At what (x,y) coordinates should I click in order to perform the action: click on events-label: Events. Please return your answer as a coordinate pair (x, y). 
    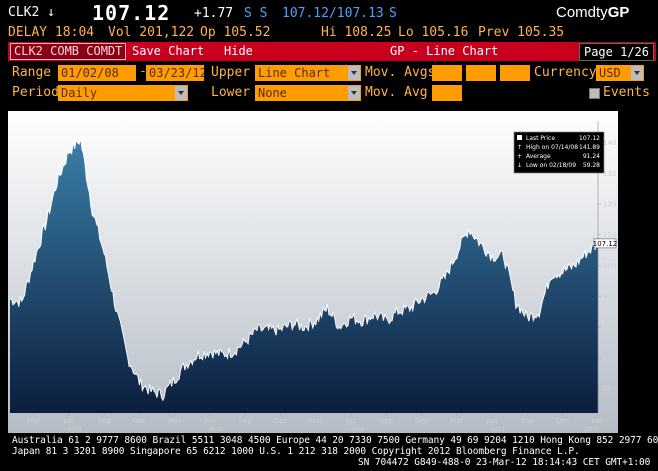
    Looking at the image, I should click on (626, 92).